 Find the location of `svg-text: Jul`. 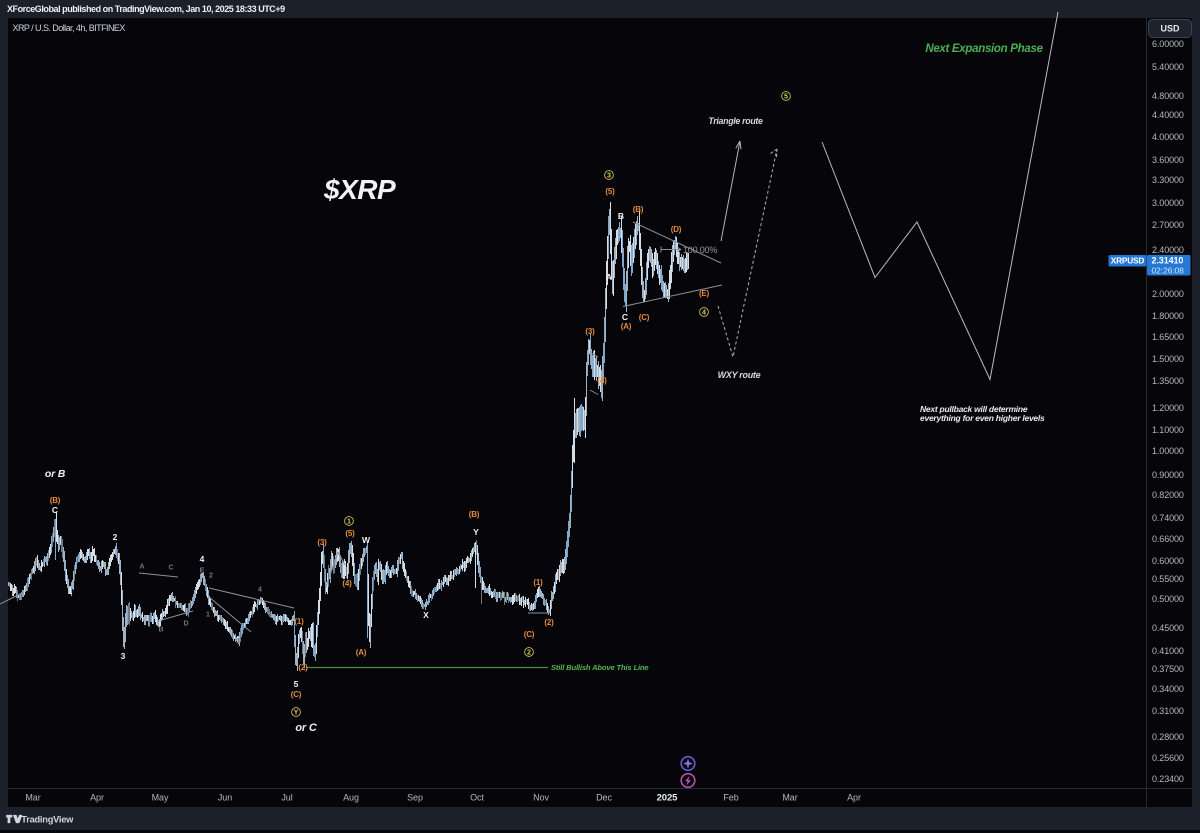

svg-text: Jul is located at coordinates (286, 798).